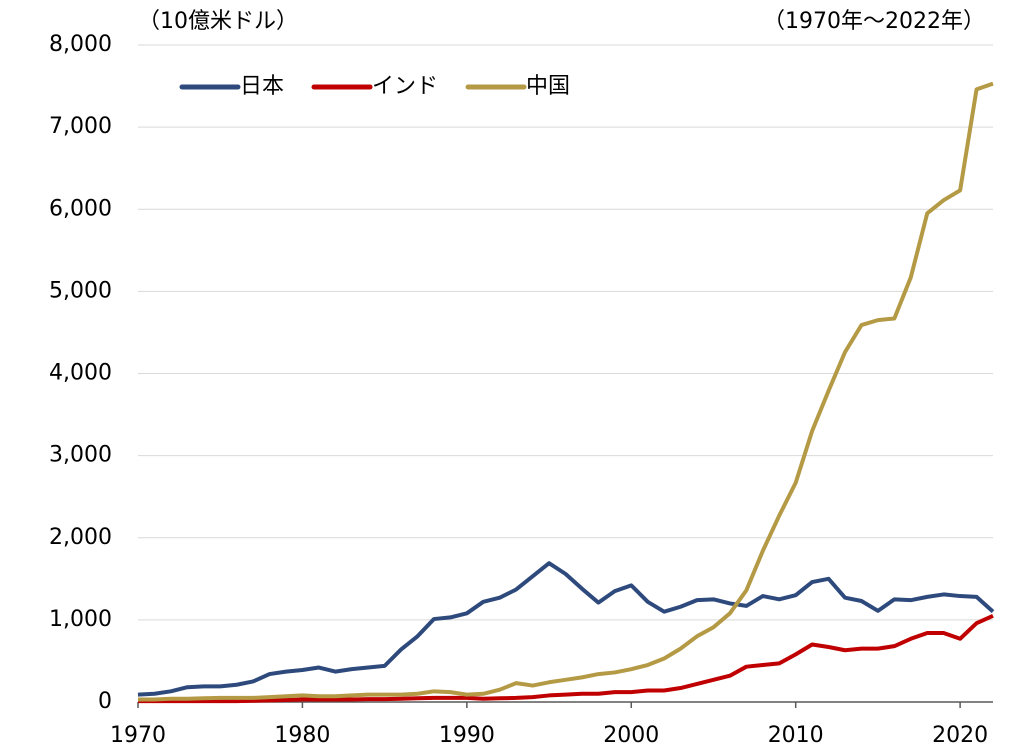 This screenshot has height=753, width=1011. I want to click on legend-label: インド, so click(405, 86).